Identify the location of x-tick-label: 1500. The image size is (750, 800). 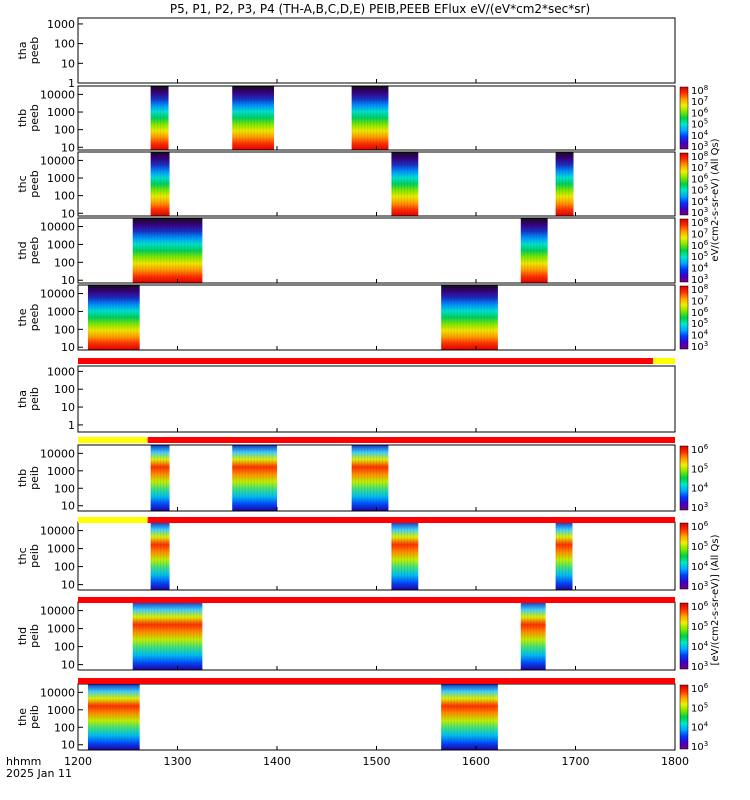
(377, 761).